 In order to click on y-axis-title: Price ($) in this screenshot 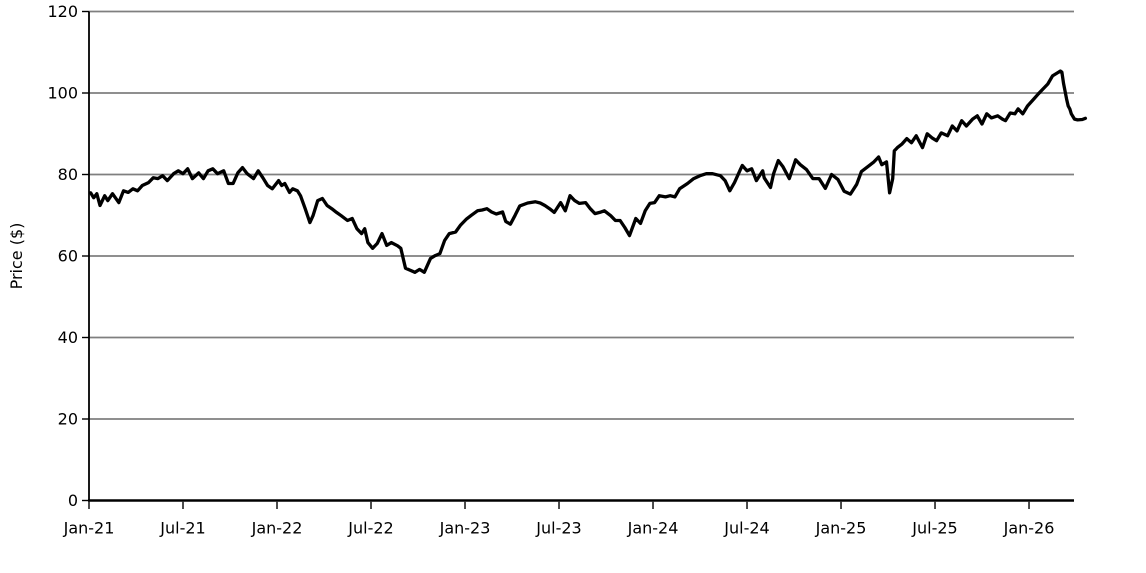, I will do `click(16, 256)`.